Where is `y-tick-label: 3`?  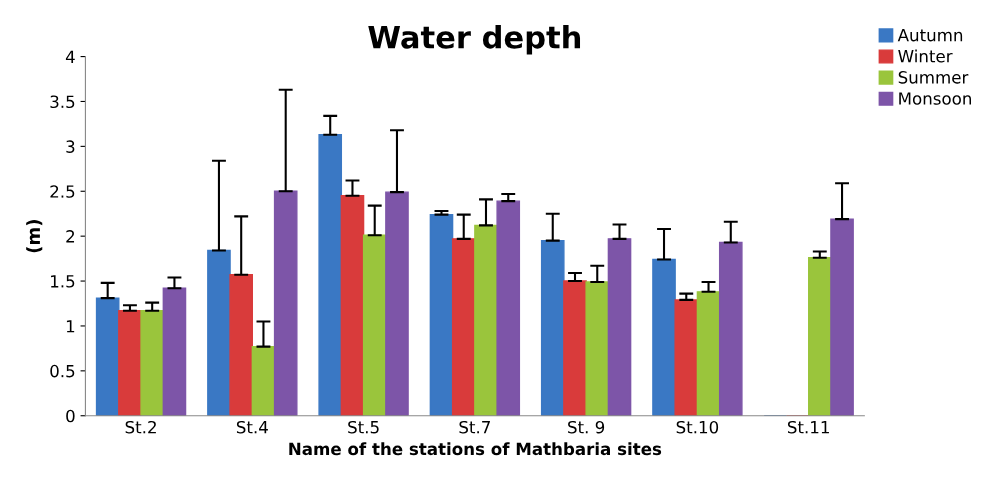
y-tick-label: 3 is located at coordinates (70, 146).